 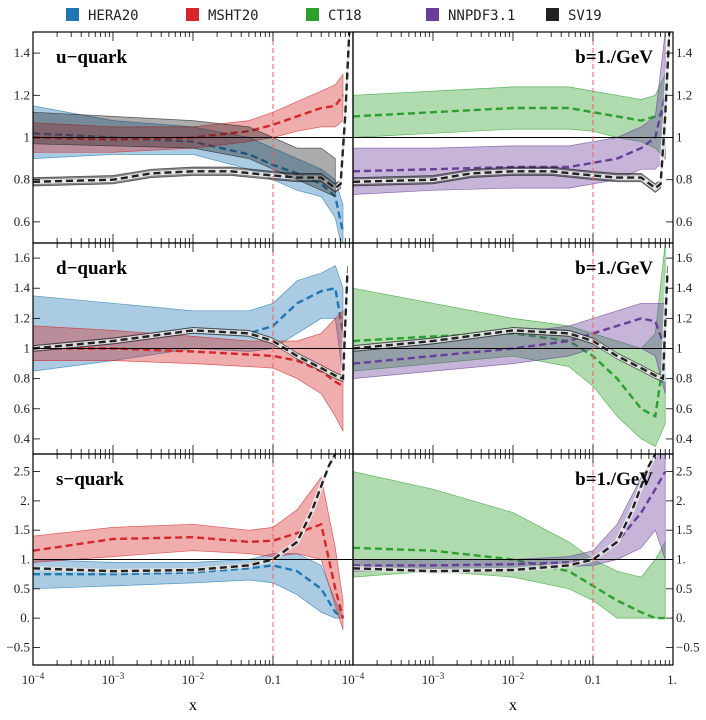 What do you see at coordinates (192, 14) in the screenshot?
I see `legend-swatch-msht20` at bounding box center [192, 14].